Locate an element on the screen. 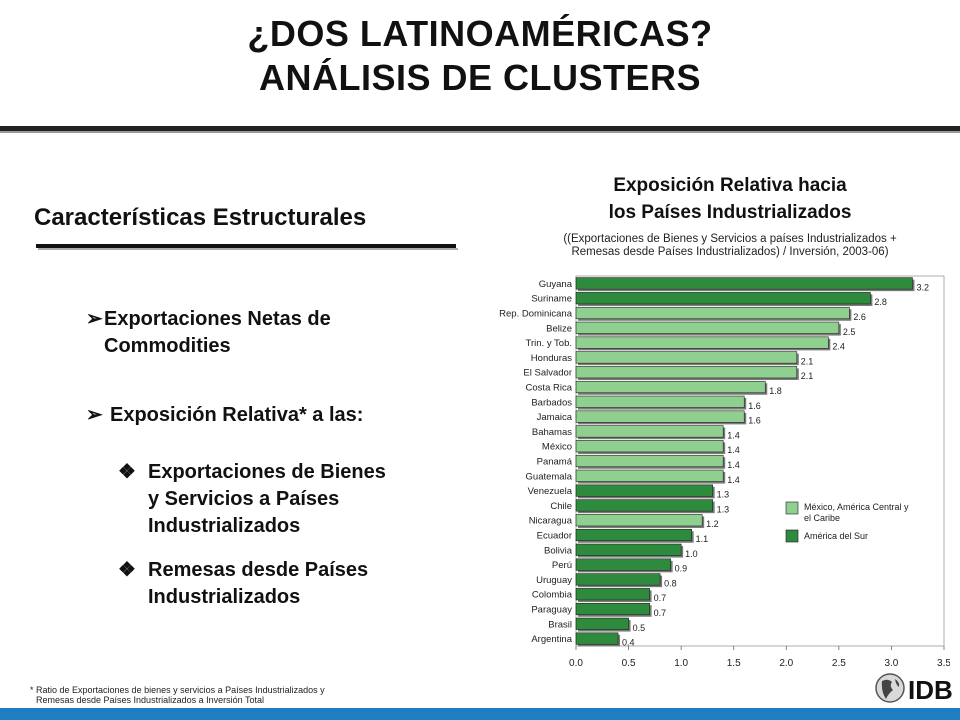 The width and height of the screenshot is (960, 720). category-label: Uruguay is located at coordinates (554, 580).